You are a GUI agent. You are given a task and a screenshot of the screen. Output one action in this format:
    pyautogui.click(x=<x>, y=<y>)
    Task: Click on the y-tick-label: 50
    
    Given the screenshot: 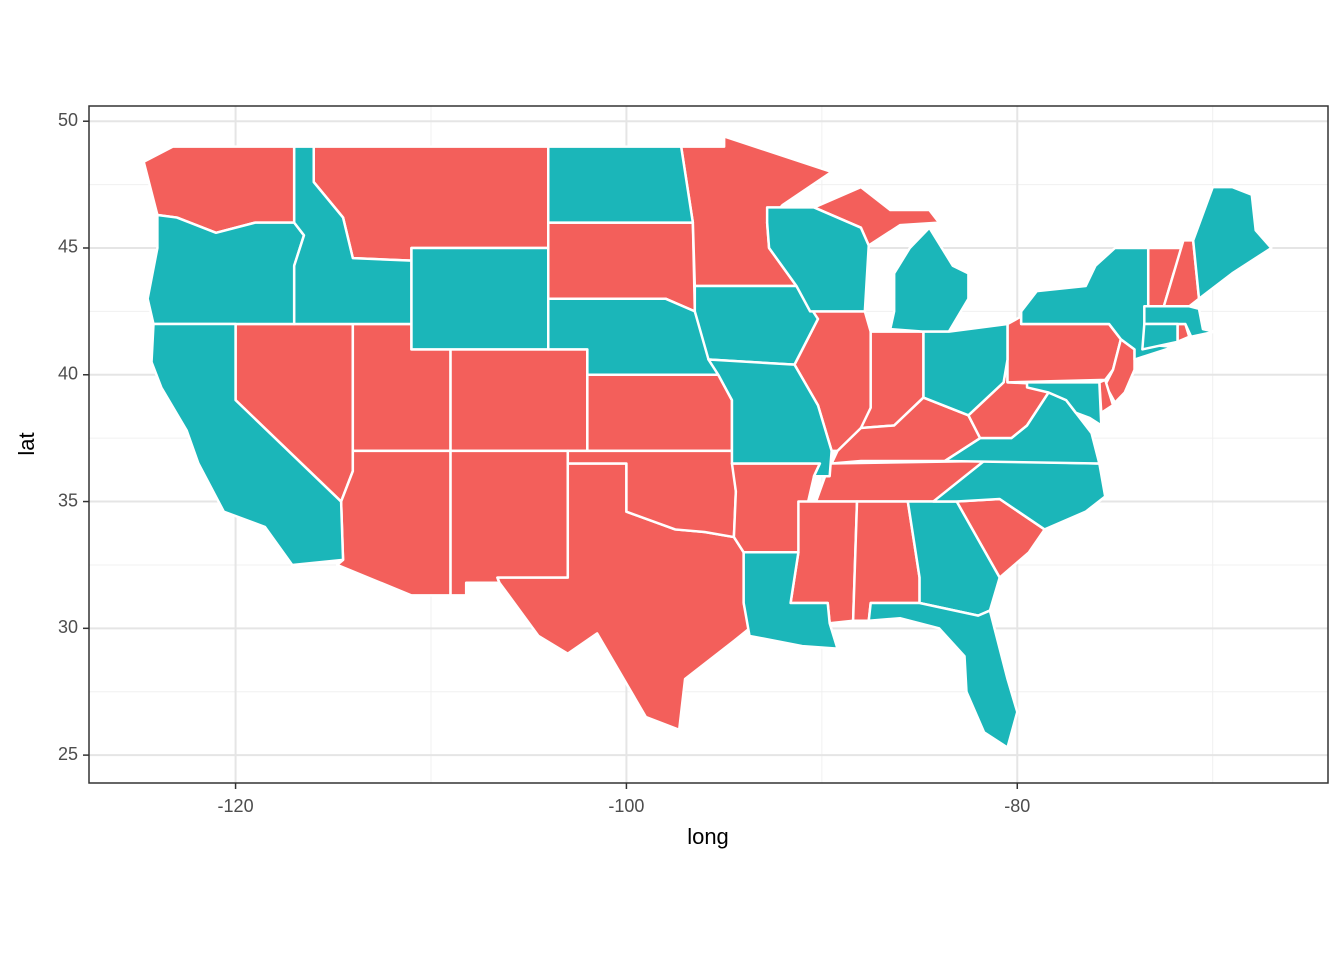 What is the action you would take?
    pyautogui.click(x=68, y=120)
    